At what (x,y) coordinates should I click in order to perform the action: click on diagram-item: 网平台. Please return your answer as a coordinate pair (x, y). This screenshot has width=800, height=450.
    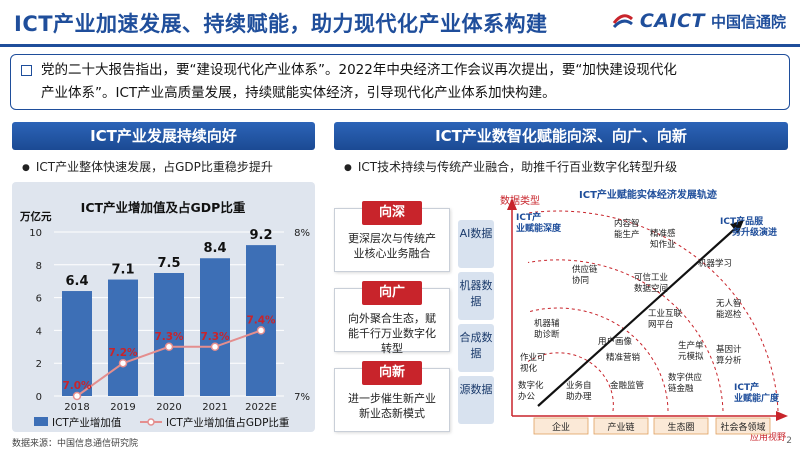
    Looking at the image, I should click on (661, 324).